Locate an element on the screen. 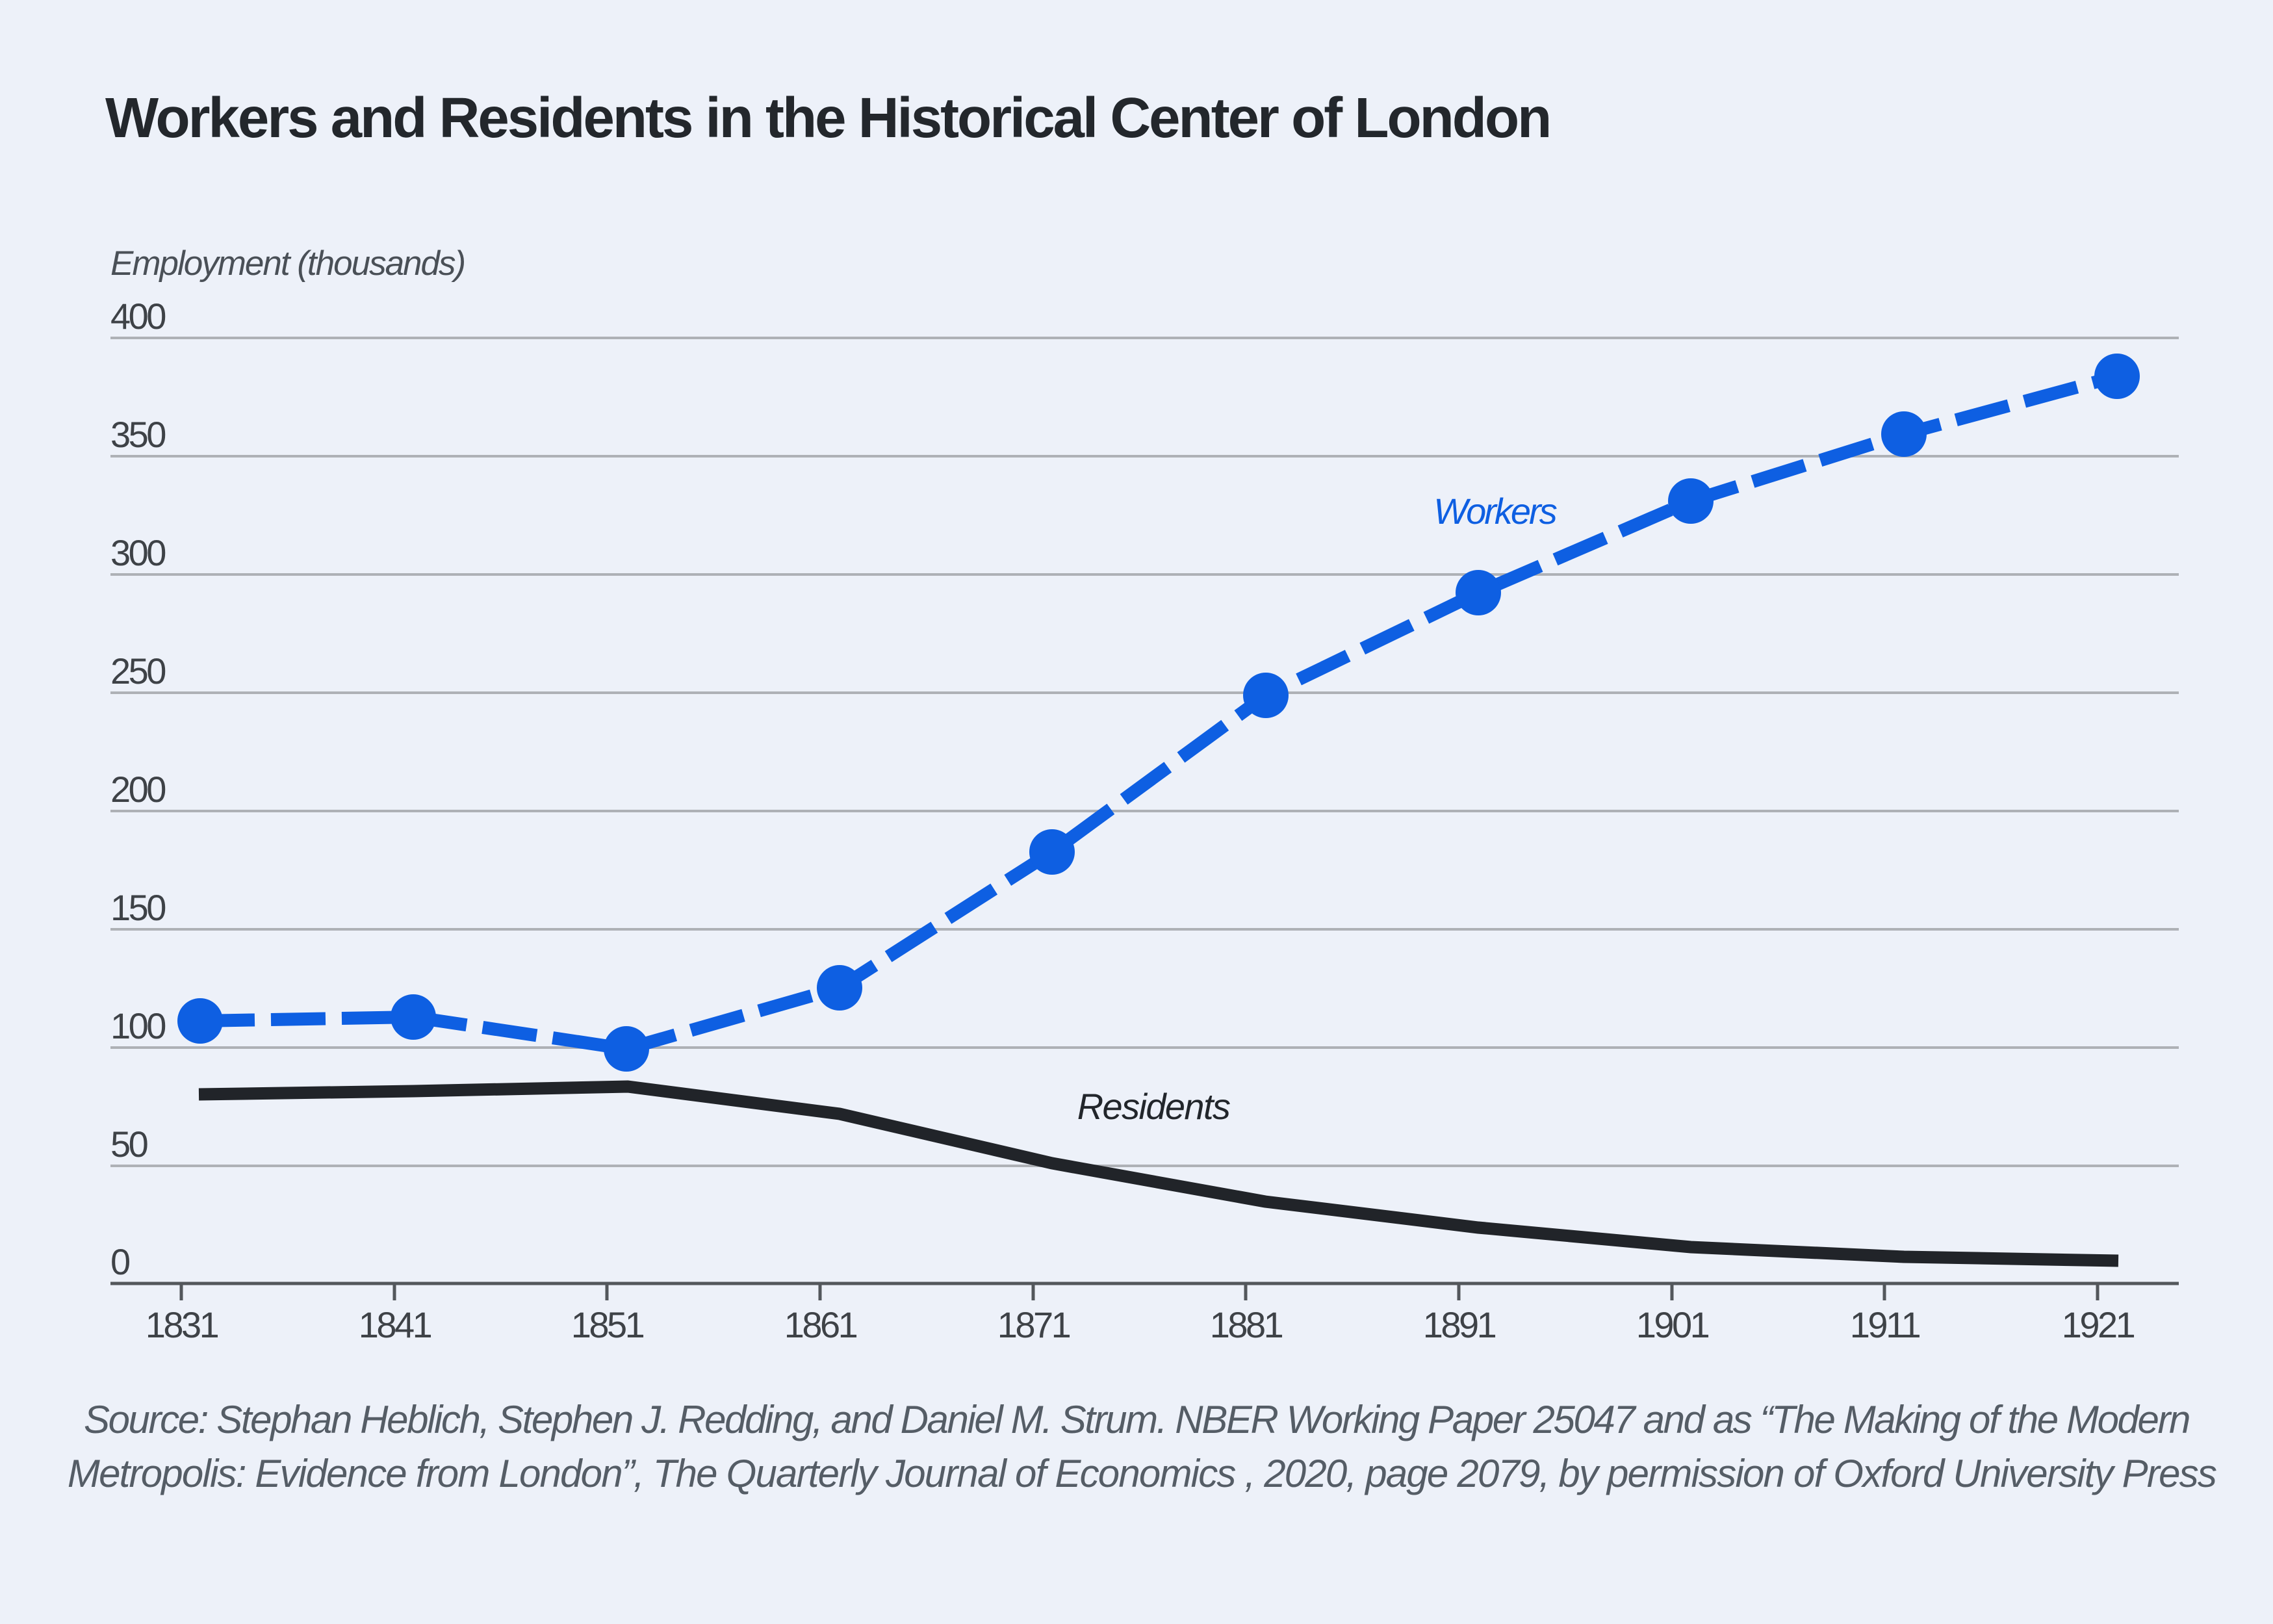  svg-text: 1881 is located at coordinates (1246, 1324).